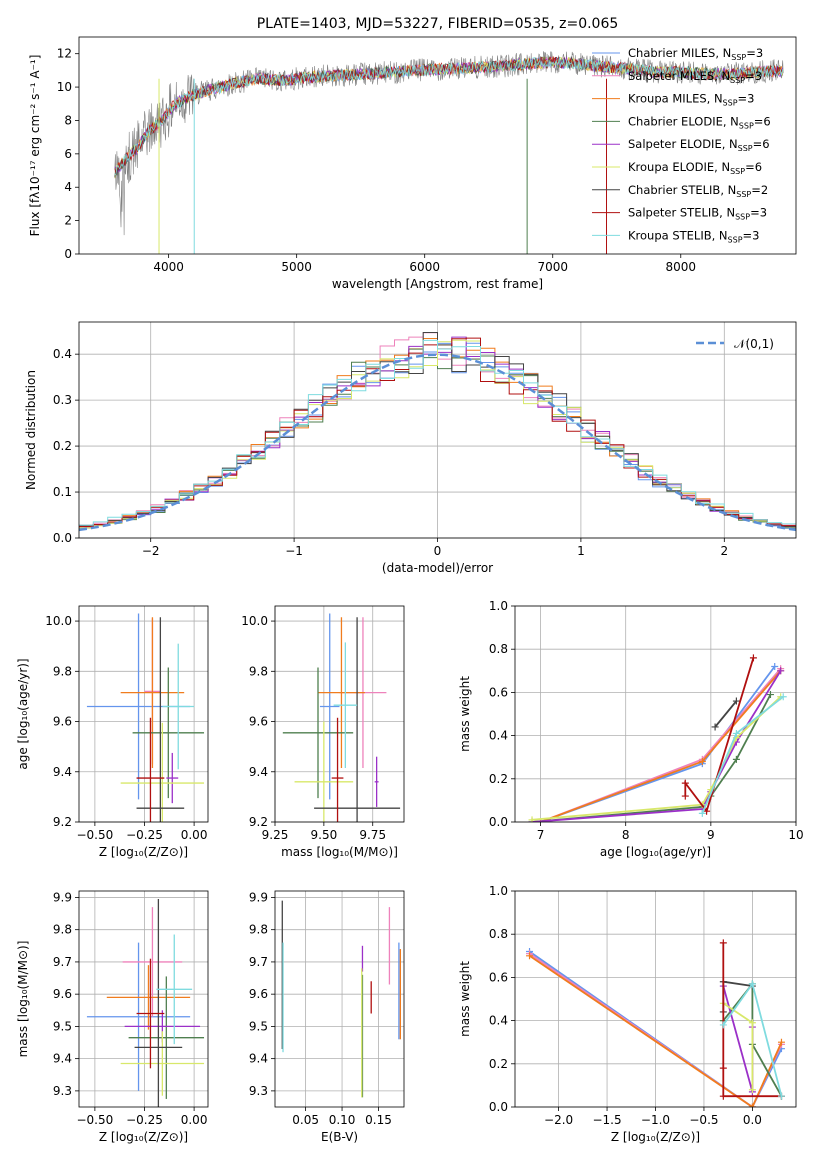 The height and width of the screenshot is (1170, 819). Describe the element at coordinates (437, 284) in the screenshot. I see `x-axis-label: wavelength [Angstrom, rest frame]` at that location.